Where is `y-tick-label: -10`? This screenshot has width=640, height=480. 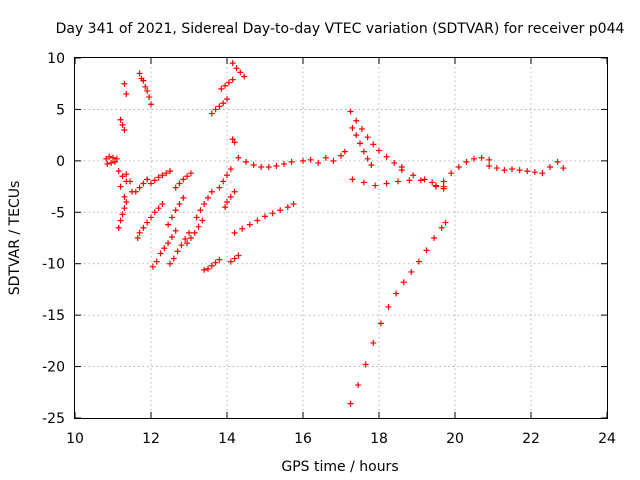
y-tick-label: -10 is located at coordinates (53, 265).